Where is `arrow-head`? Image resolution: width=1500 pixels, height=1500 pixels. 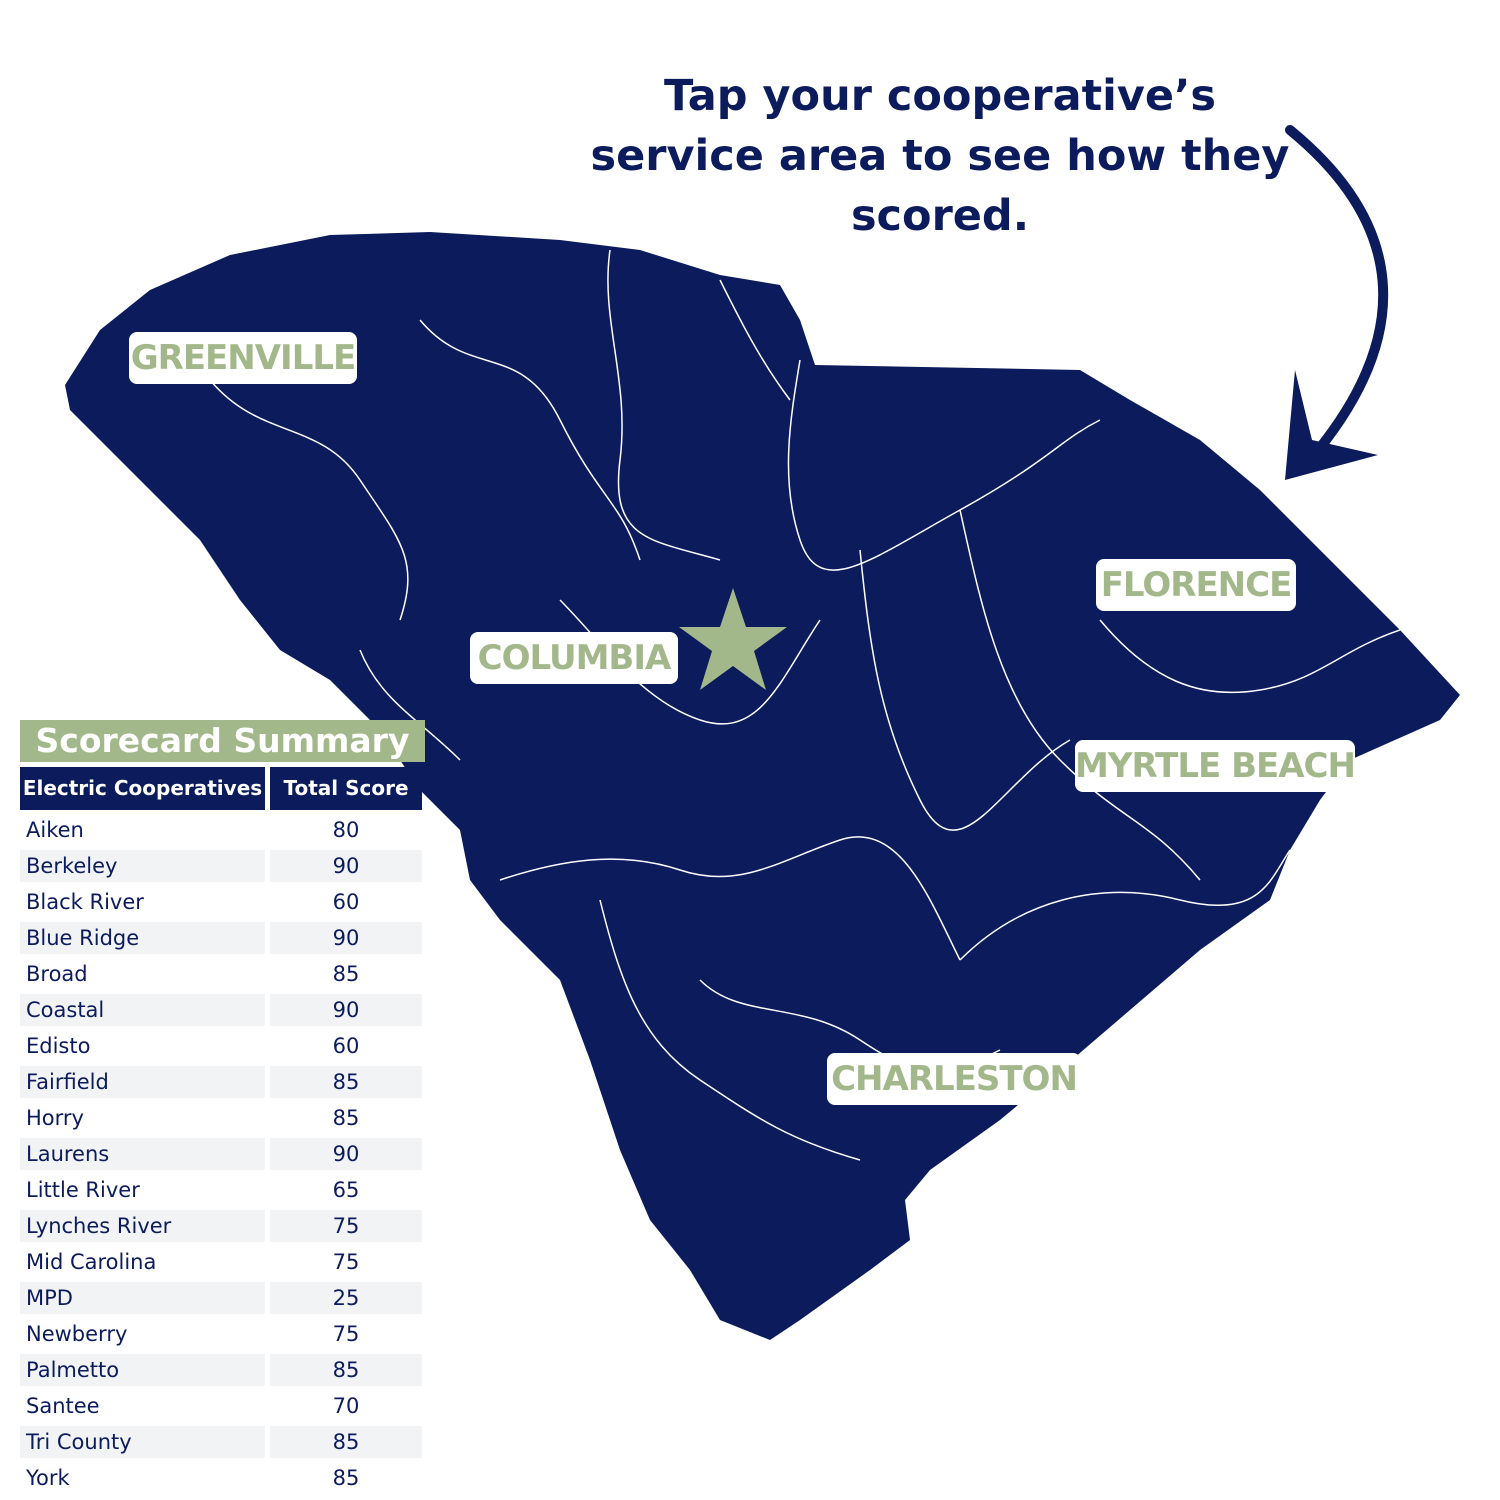
arrow-head is located at coordinates (1331, 425).